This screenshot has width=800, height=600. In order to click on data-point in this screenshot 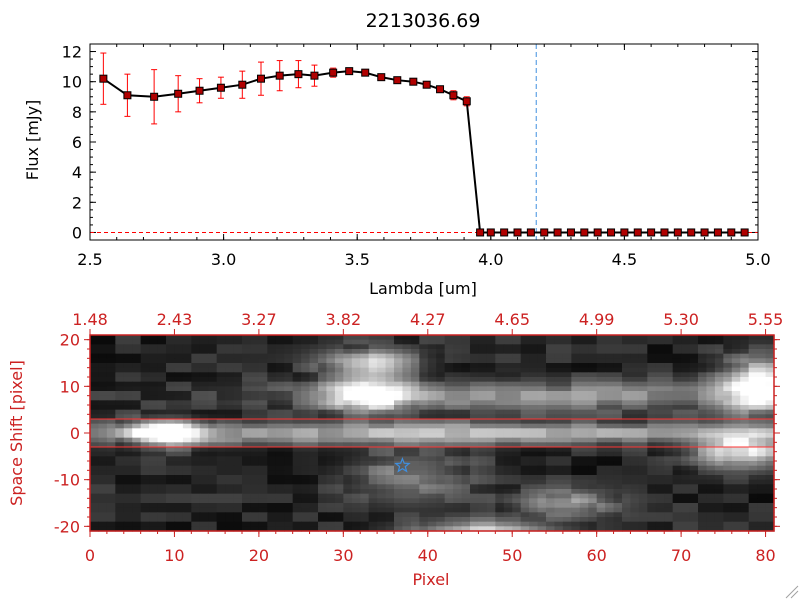, I will do `click(178, 93)`.